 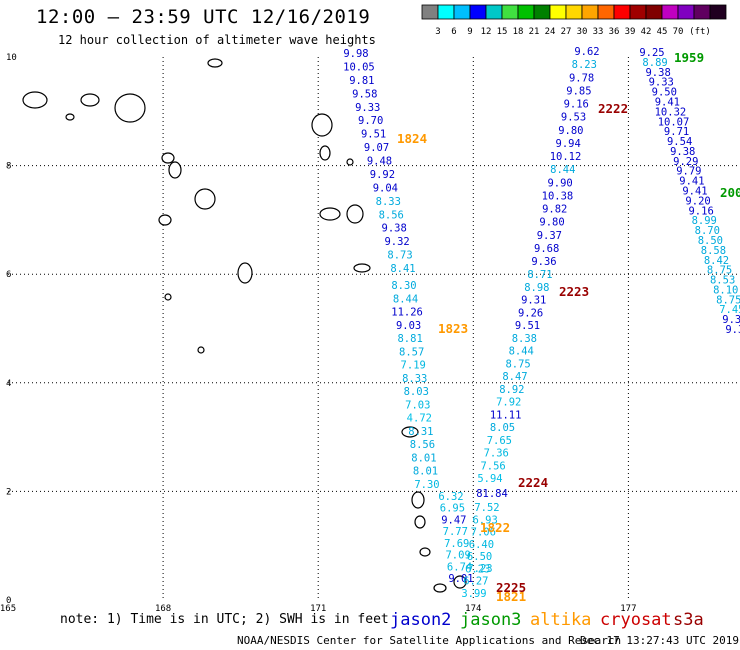 What do you see at coordinates (661, 83) in the screenshot?
I see `wave-height-value: 9.33` at bounding box center [661, 83].